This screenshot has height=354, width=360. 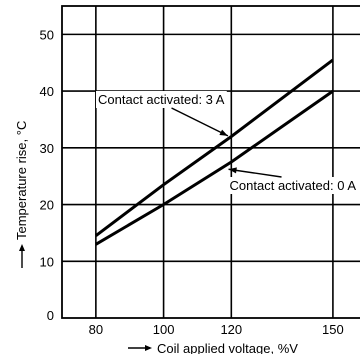 I want to click on x-tick-label-80: 80, so click(x=96, y=329).